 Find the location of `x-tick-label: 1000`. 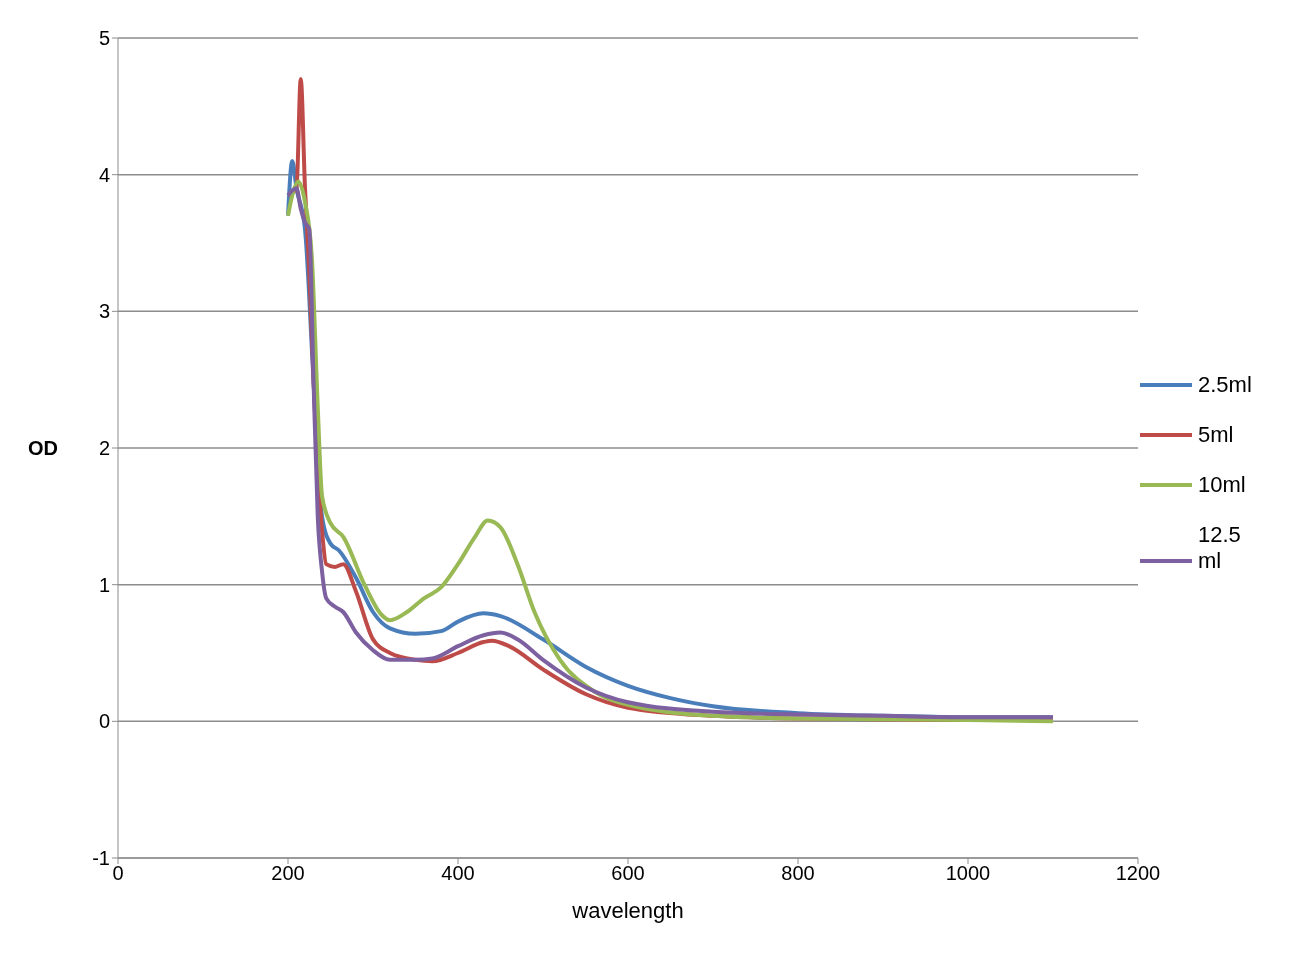

x-tick-label: 1000 is located at coordinates (968, 873).